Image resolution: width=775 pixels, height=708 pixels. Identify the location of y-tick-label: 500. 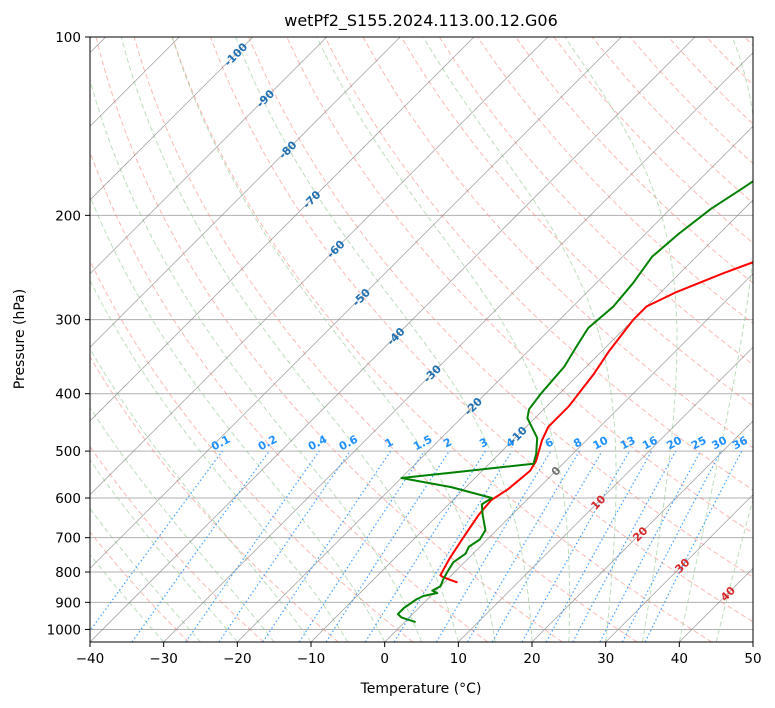
(68, 452).